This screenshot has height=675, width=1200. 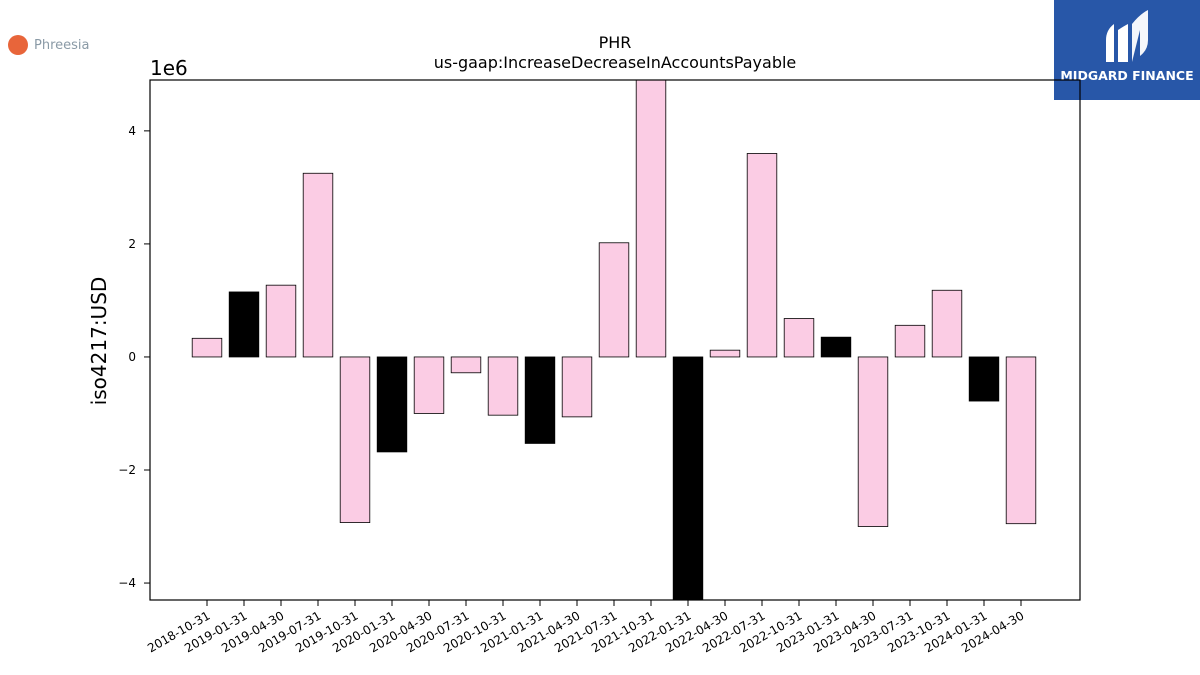 What do you see at coordinates (99, 341) in the screenshot?
I see `y-axis-label: iso4217:USD` at bounding box center [99, 341].